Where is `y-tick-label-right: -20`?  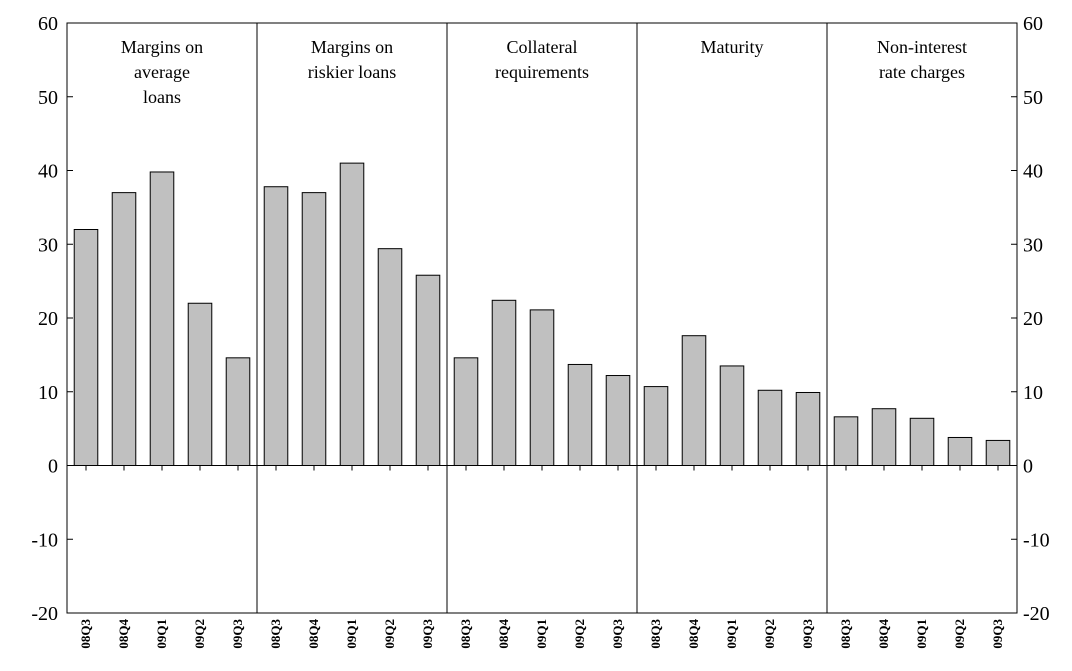 y-tick-label-right: -20 is located at coordinates (1036, 614).